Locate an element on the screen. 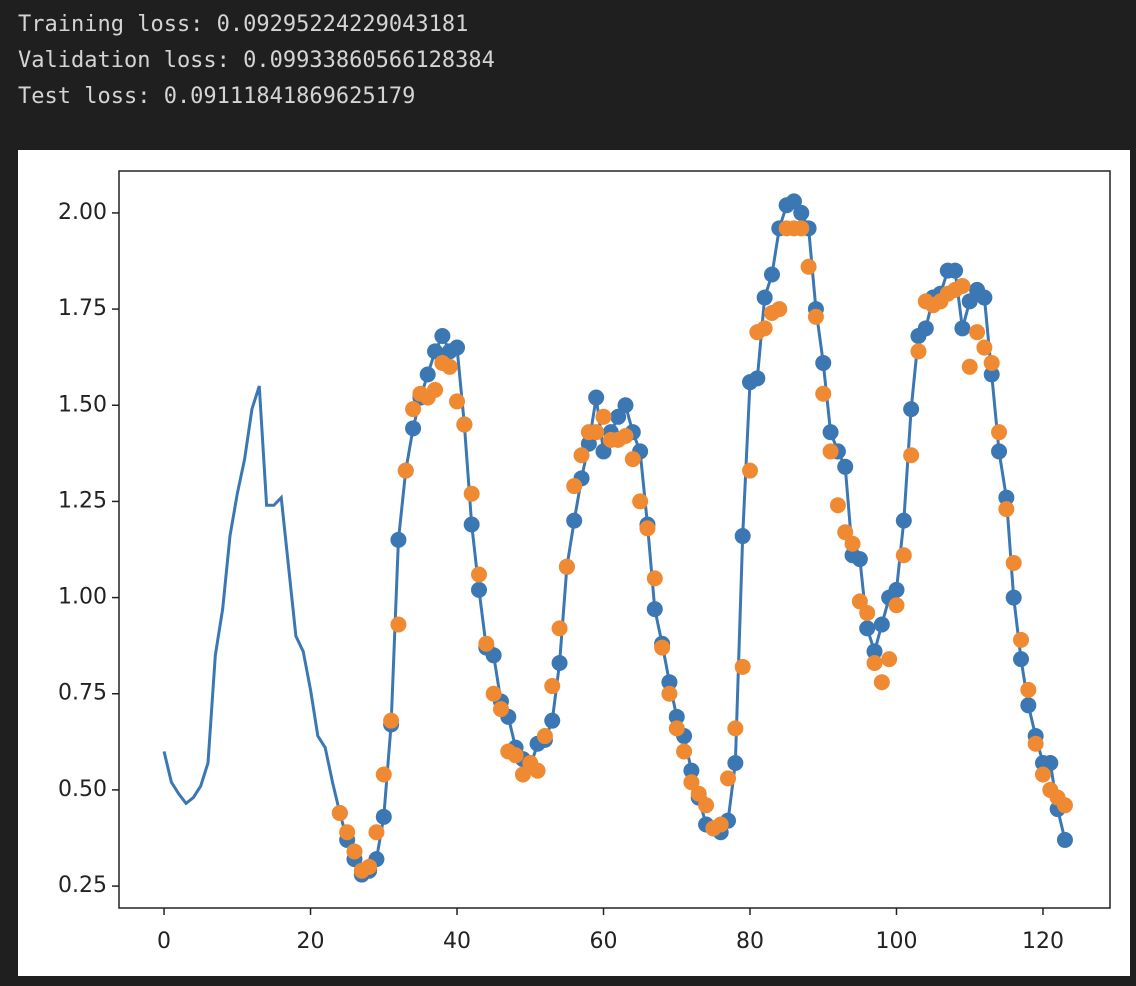  y-tick-label: 1.50 is located at coordinates (82, 404).